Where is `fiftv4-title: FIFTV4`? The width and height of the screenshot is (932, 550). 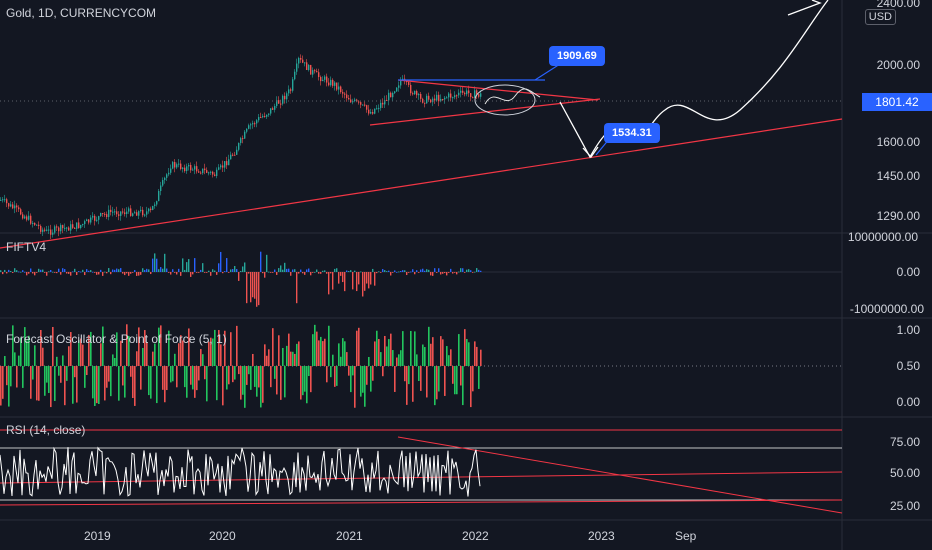
fiftv4-title: FIFTV4 is located at coordinates (26, 247).